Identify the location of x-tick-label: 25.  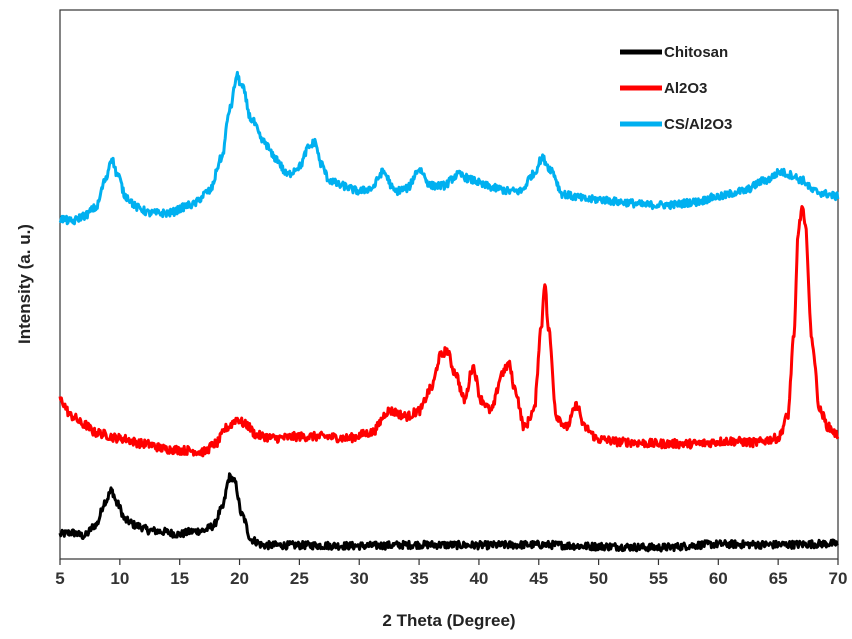
(299, 578).